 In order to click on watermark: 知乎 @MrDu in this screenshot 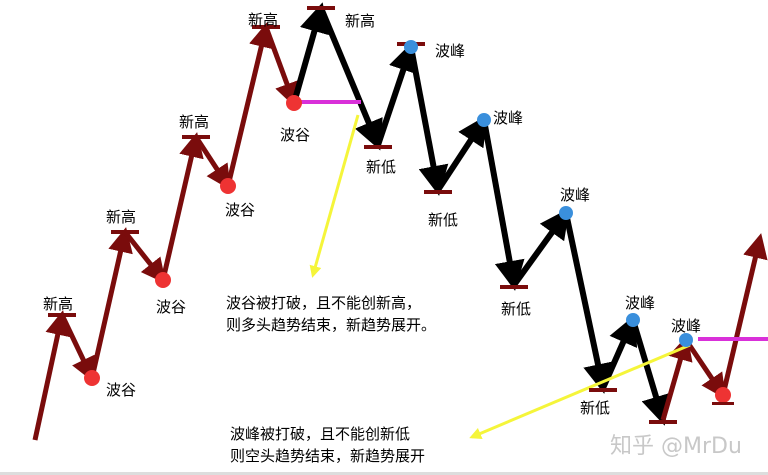, I will do `click(676, 446)`.